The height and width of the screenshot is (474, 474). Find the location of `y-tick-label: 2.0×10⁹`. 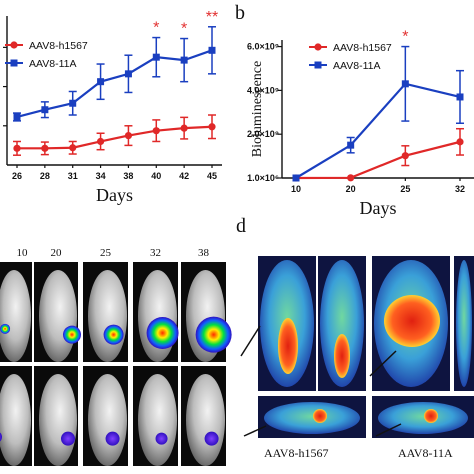

y-tick-label: 2.0×10⁹ is located at coordinates (263, 134).